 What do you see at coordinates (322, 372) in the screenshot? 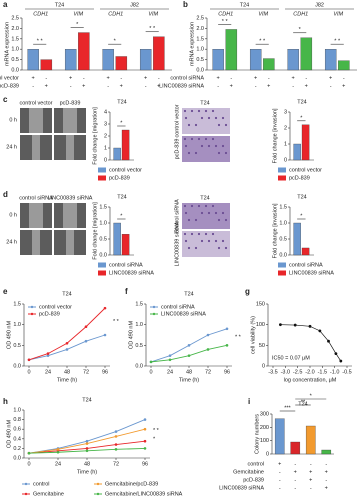
I see `x-tick-label: -1.5` at bounding box center [322, 372].